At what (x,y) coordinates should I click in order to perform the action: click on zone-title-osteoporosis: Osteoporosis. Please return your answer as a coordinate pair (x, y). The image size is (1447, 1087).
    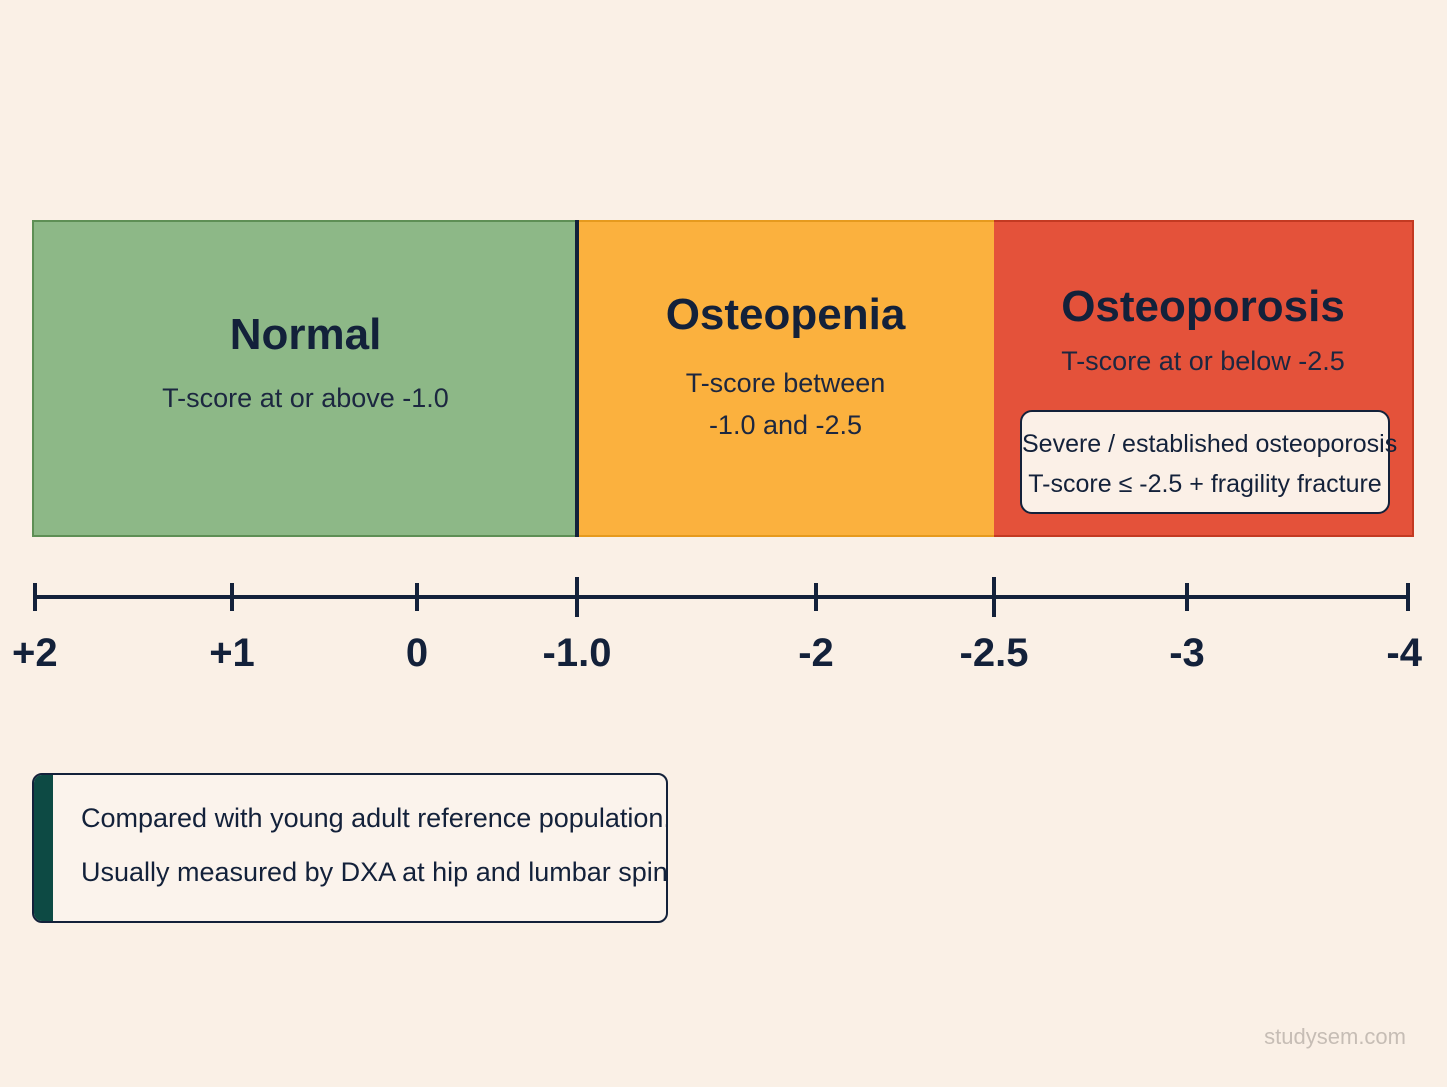
    Looking at the image, I should click on (1203, 306).